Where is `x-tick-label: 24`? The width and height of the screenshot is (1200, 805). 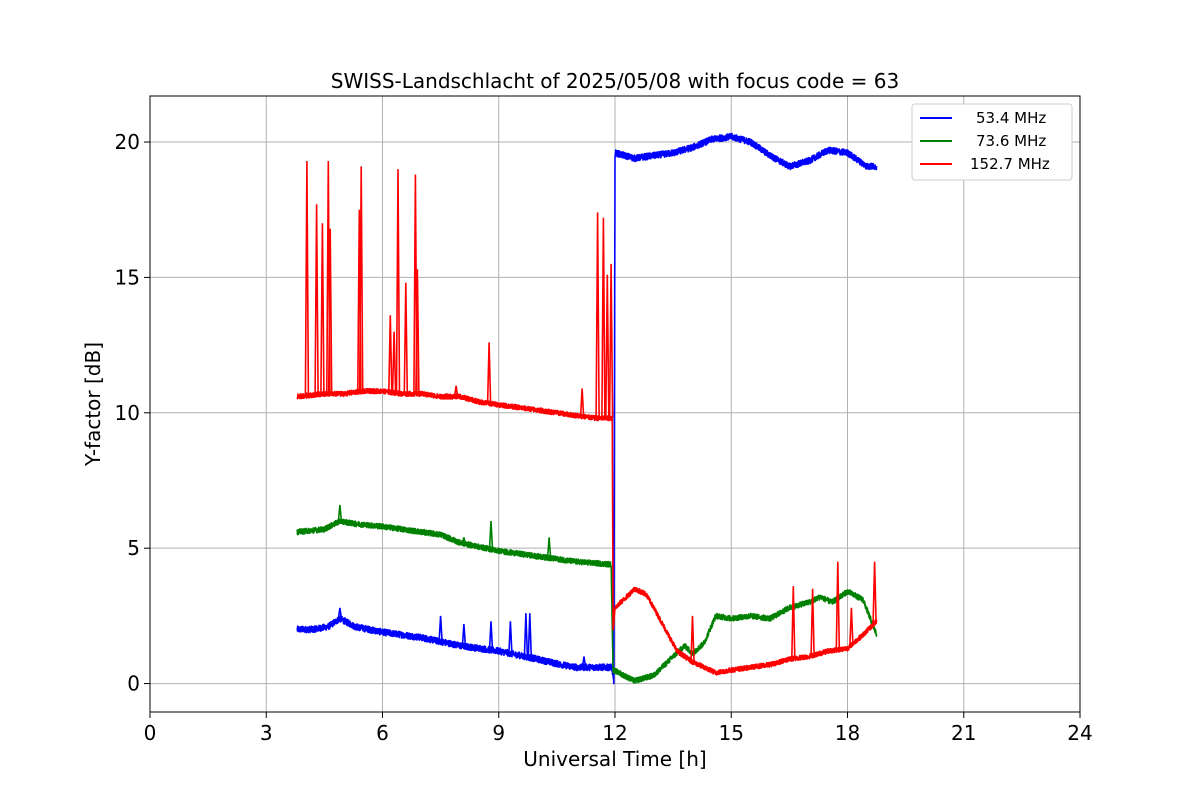 x-tick-label: 24 is located at coordinates (1079, 733).